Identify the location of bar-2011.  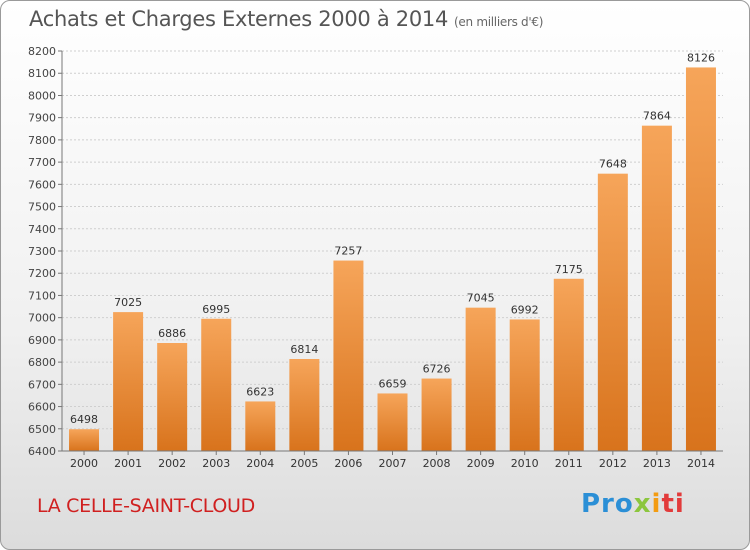
(568, 364).